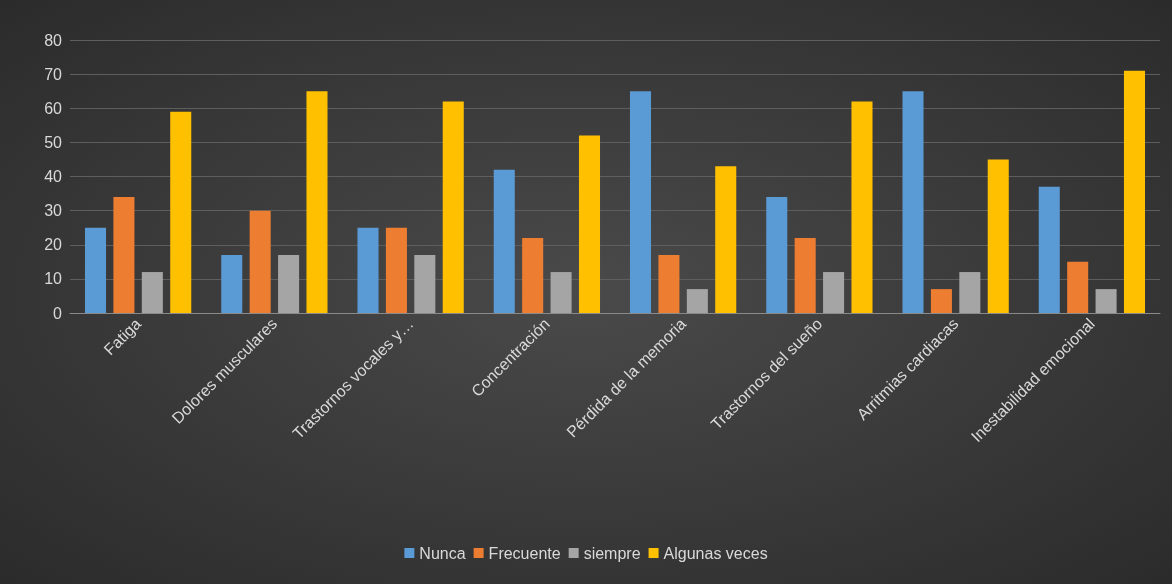  Describe the element at coordinates (612, 553) in the screenshot. I see `legend-label: siempre` at that location.